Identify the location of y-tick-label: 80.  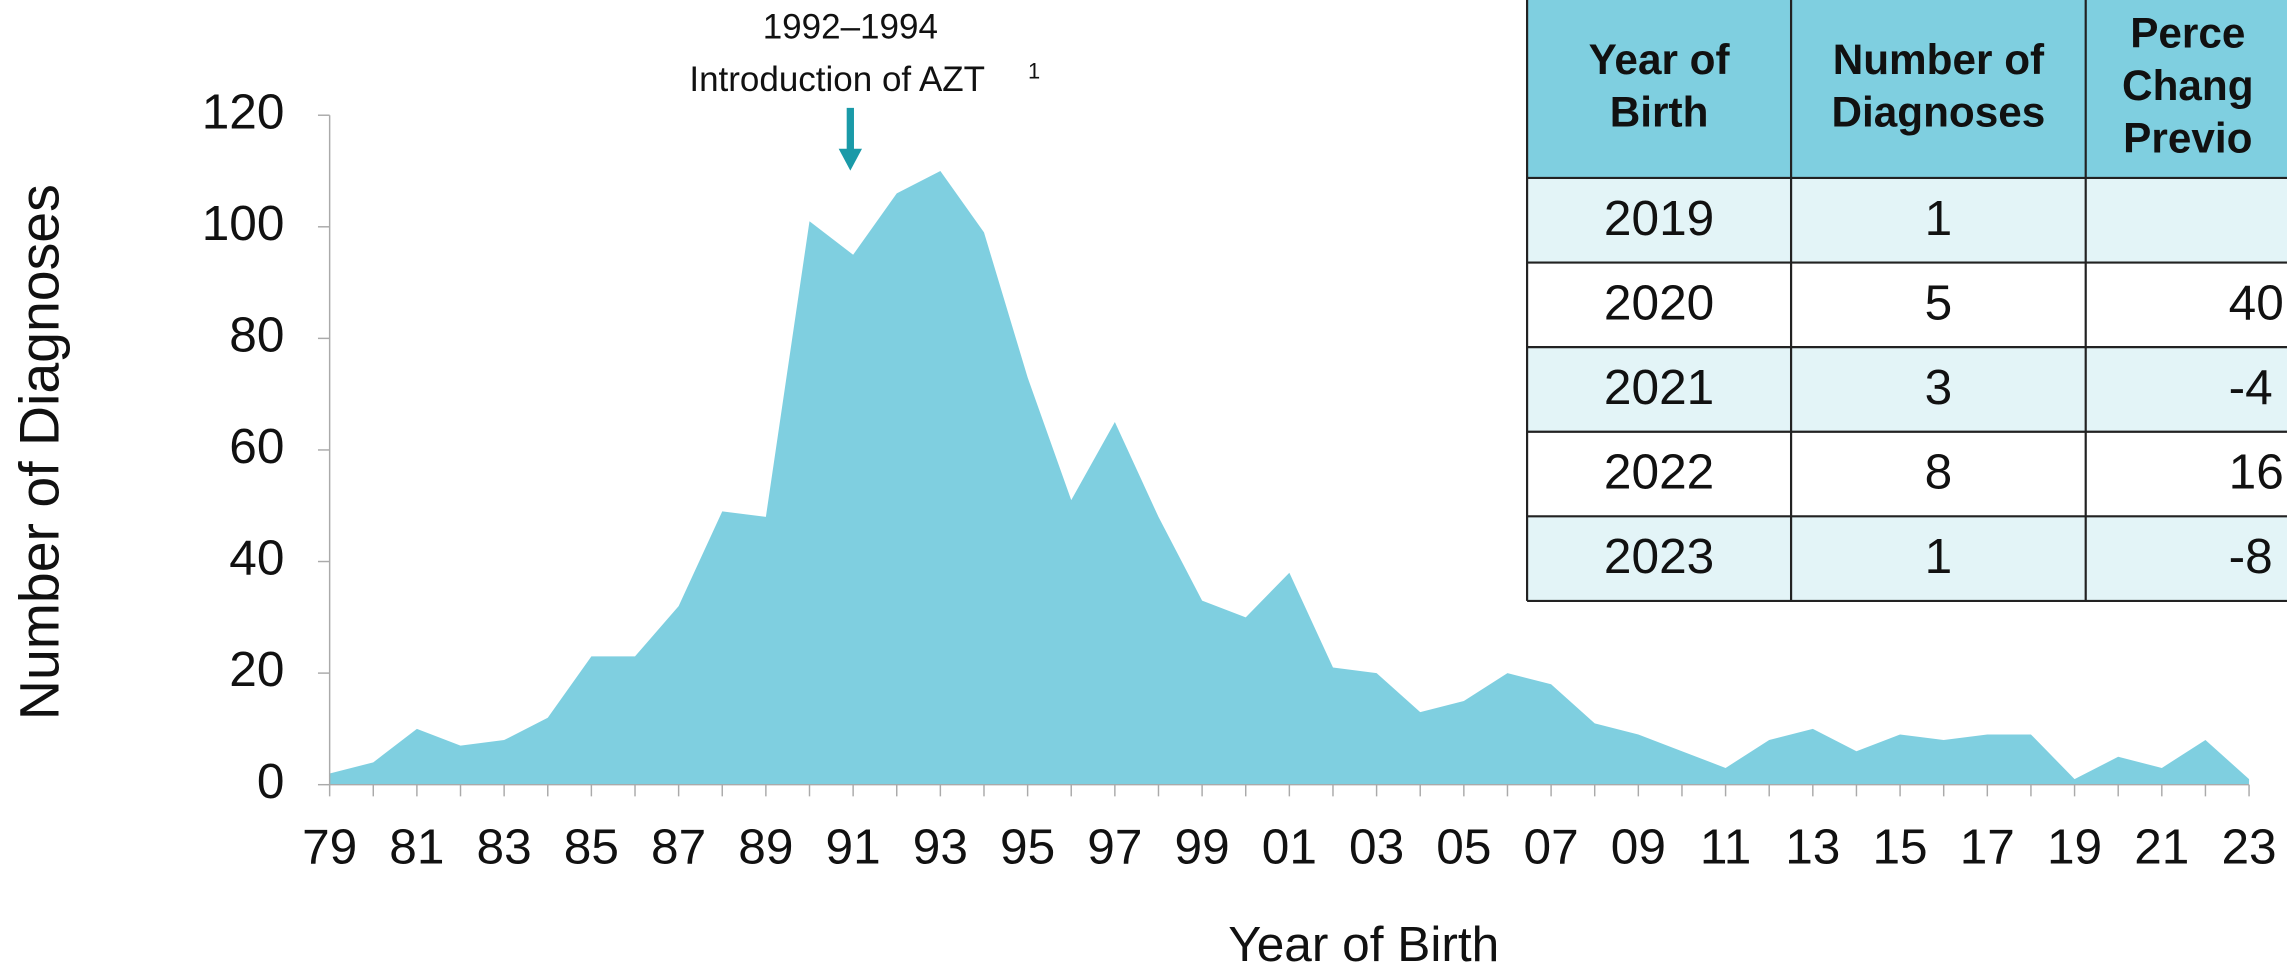
(256, 334).